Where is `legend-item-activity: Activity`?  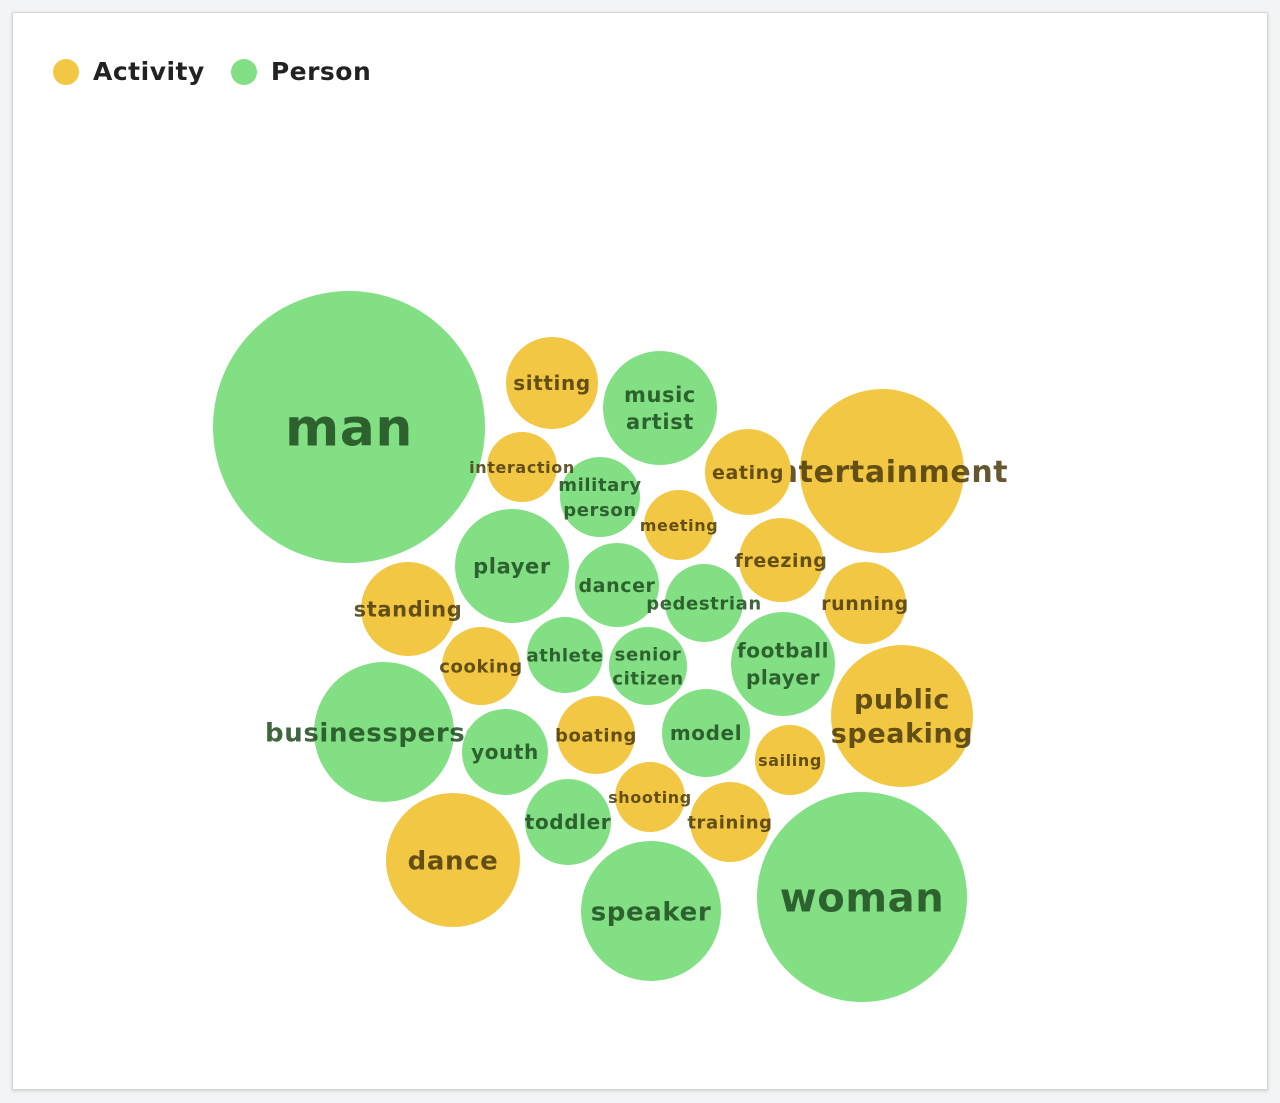
legend-item-activity: Activity is located at coordinates (129, 71).